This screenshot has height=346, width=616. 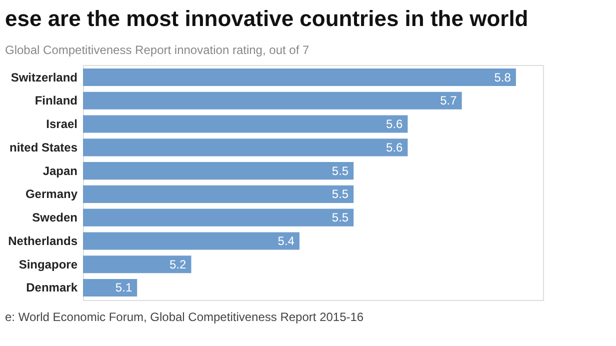 What do you see at coordinates (44, 77) in the screenshot?
I see `y-tick-label: Switzerland` at bounding box center [44, 77].